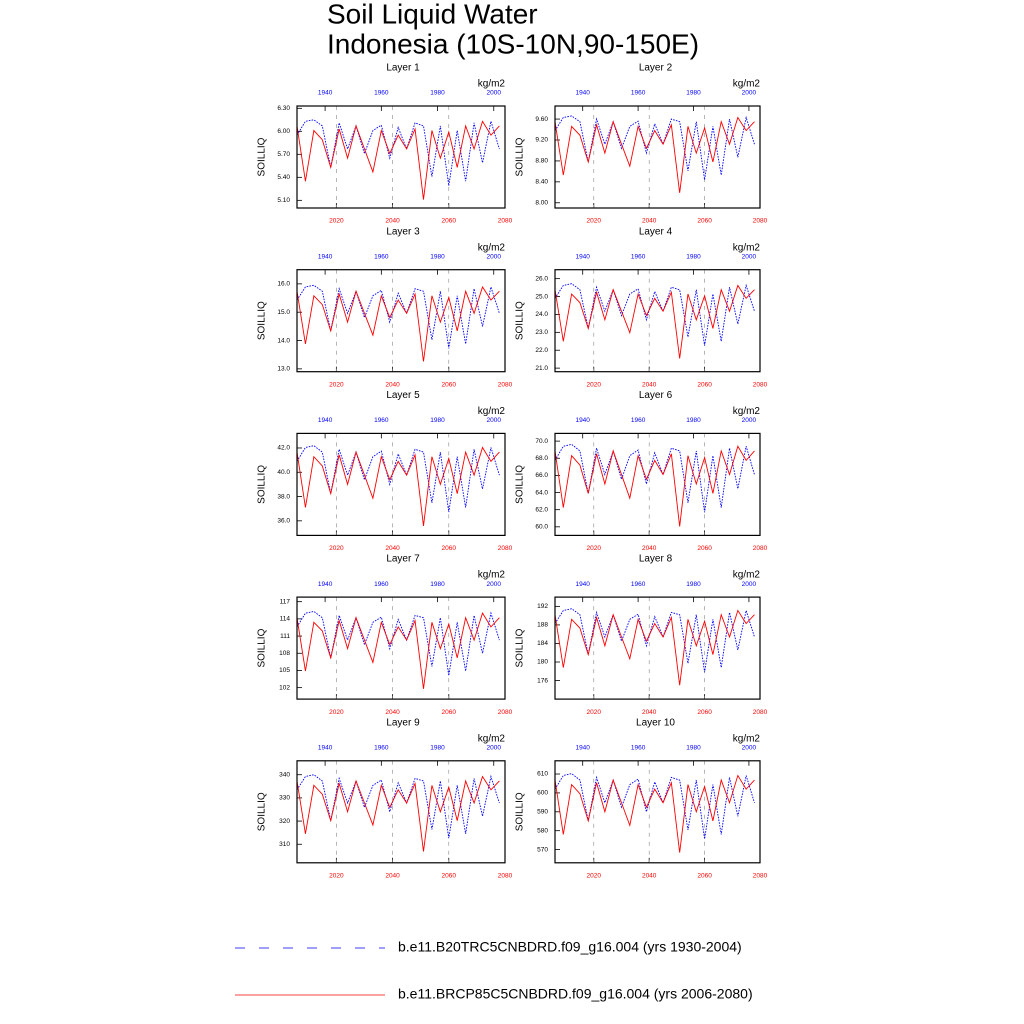  What do you see at coordinates (542, 662) in the screenshot?
I see `y-tick-label: 180` at bounding box center [542, 662].